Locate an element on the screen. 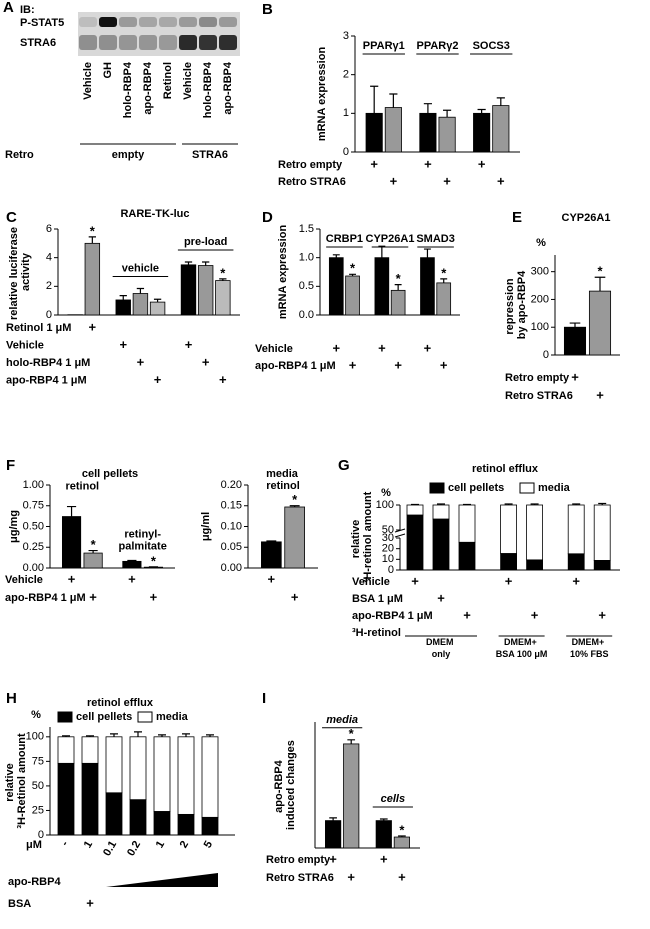  y-axis-label: μg/ml is located at coordinates (206, 526).